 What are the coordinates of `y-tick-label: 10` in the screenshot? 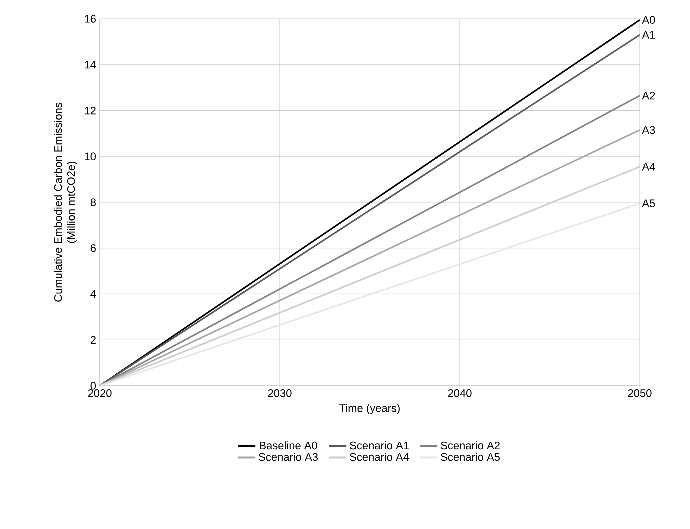 It's located at (90, 156).